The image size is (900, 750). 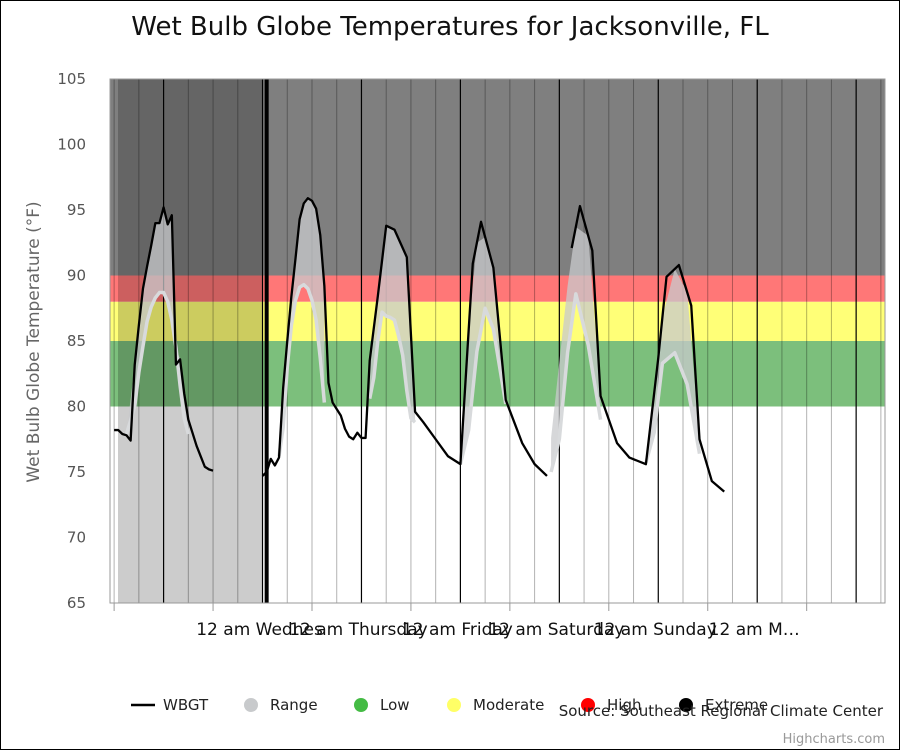 I want to click on y-tick-label: 90, so click(x=76, y=276).